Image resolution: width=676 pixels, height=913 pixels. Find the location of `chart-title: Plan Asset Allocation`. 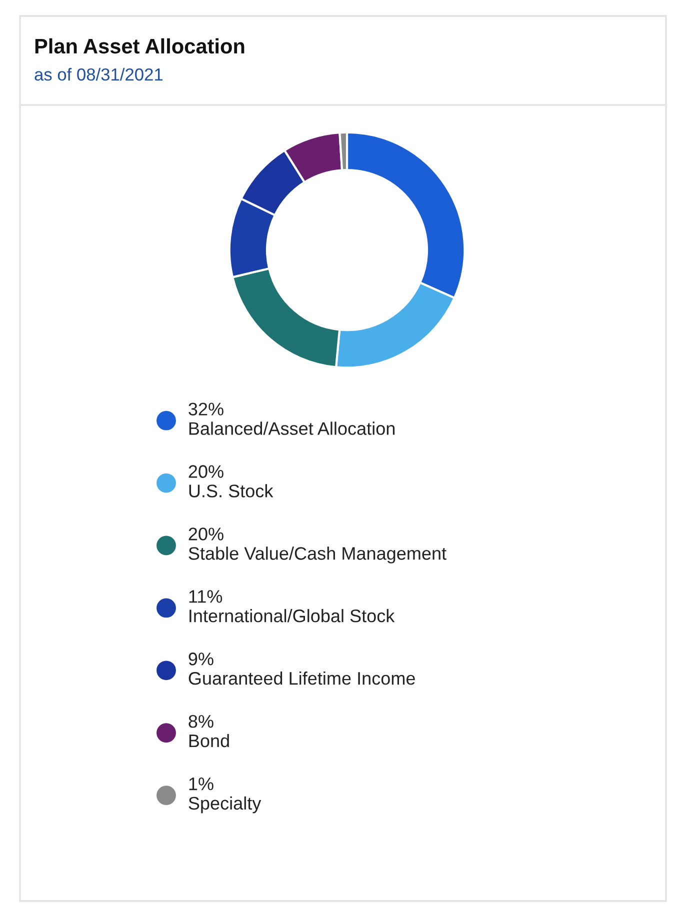

chart-title: Plan Asset Allocation is located at coordinates (139, 46).